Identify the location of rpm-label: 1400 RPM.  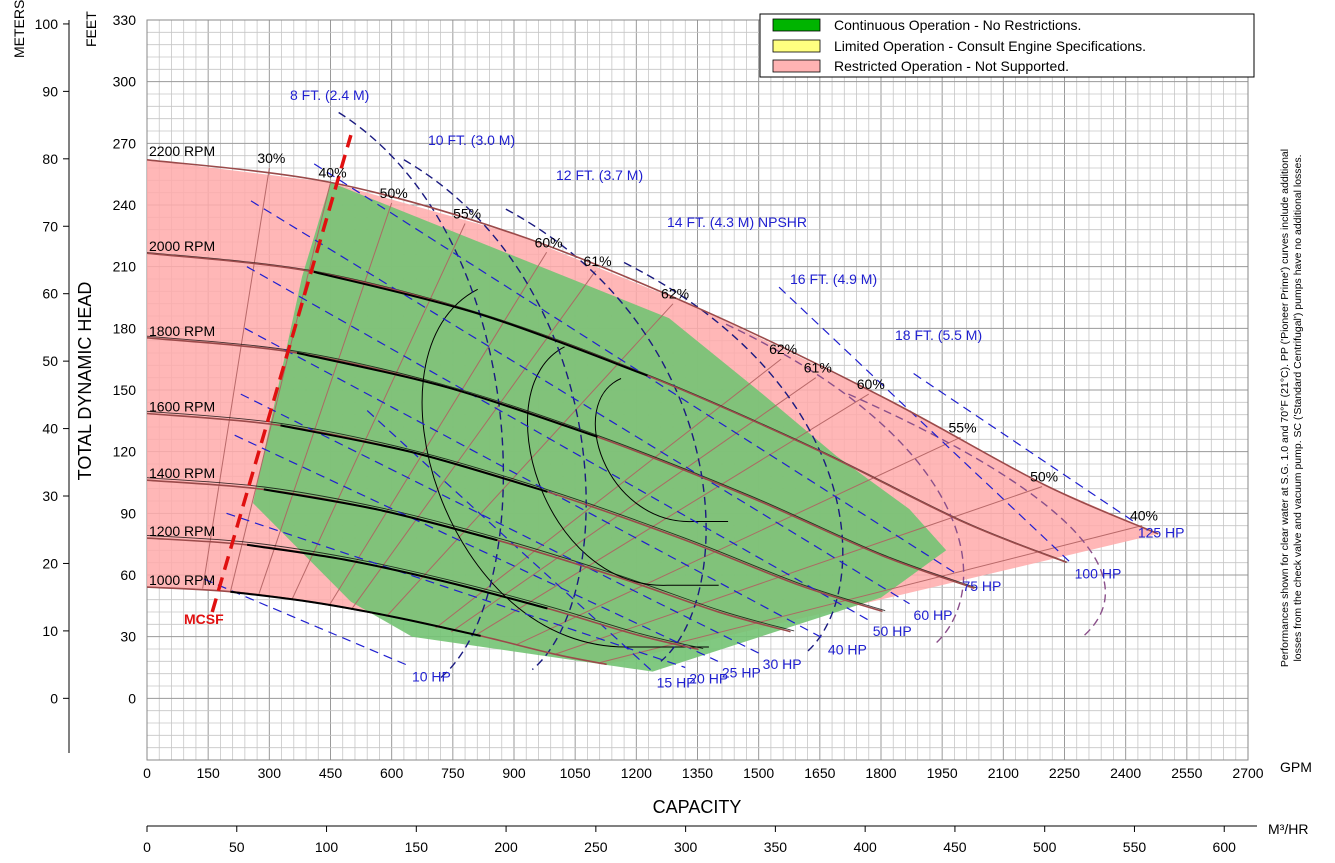
(182, 473).